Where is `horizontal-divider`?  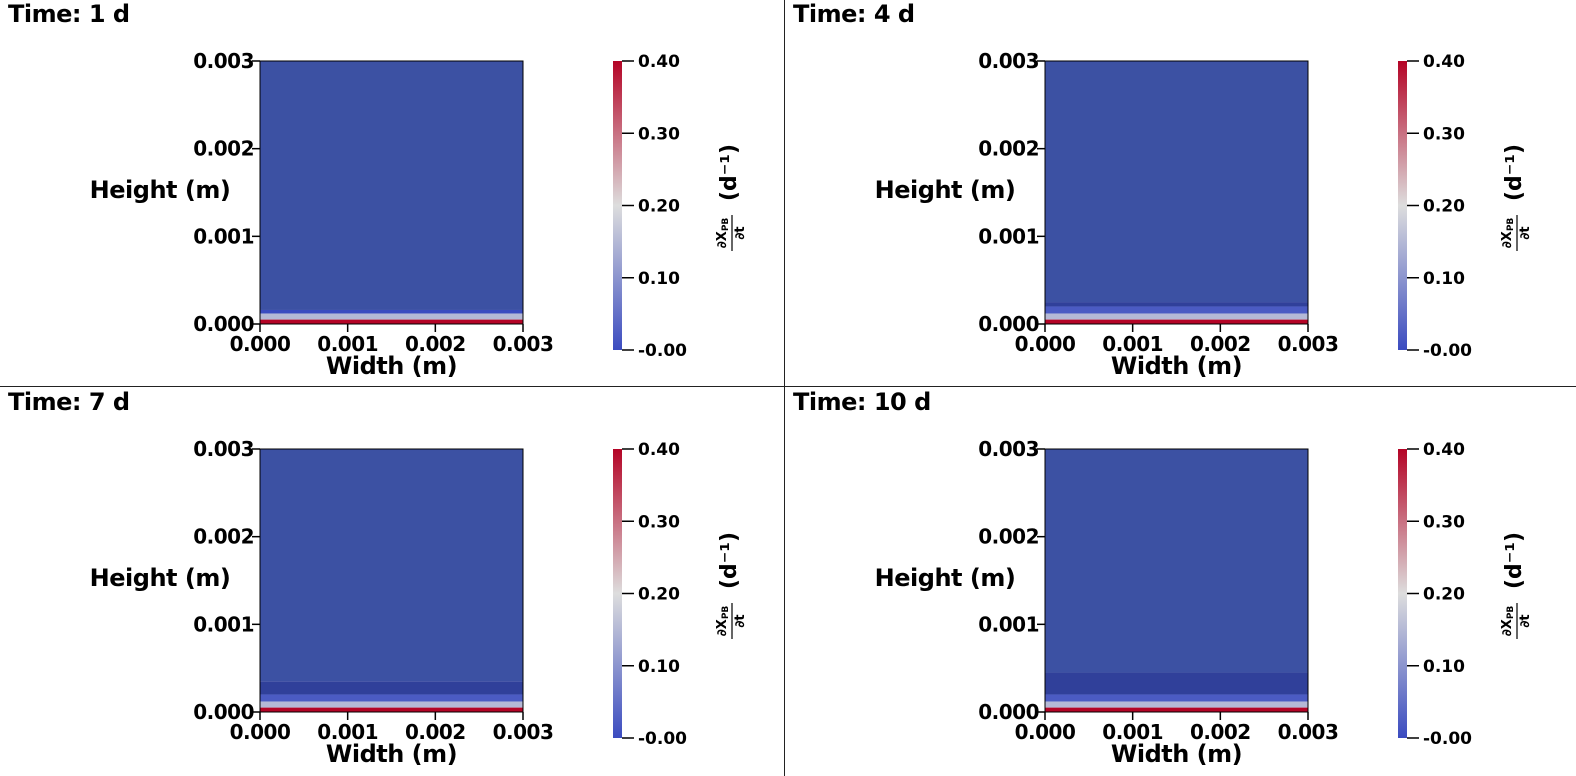 horizontal-divider is located at coordinates (788, 386).